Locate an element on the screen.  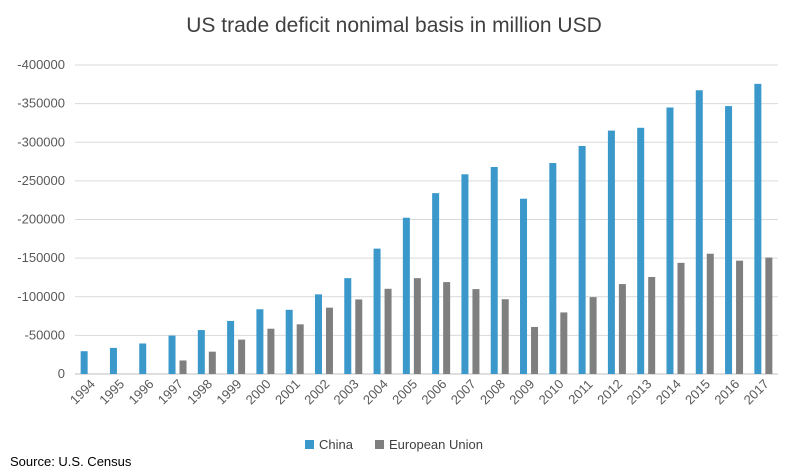
x-tick-label: 2010 is located at coordinates (551, 391).